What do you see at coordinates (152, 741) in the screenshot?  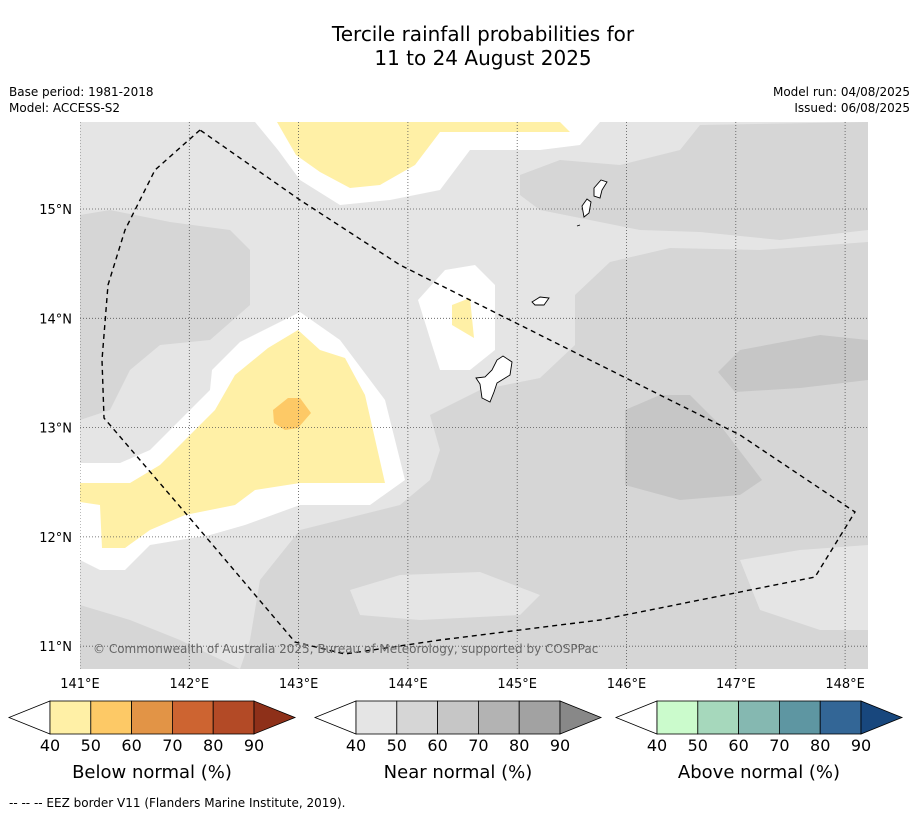 I see `colorbar-1: 40 50 60 70 80 90 Below normal (%)` at bounding box center [152, 741].